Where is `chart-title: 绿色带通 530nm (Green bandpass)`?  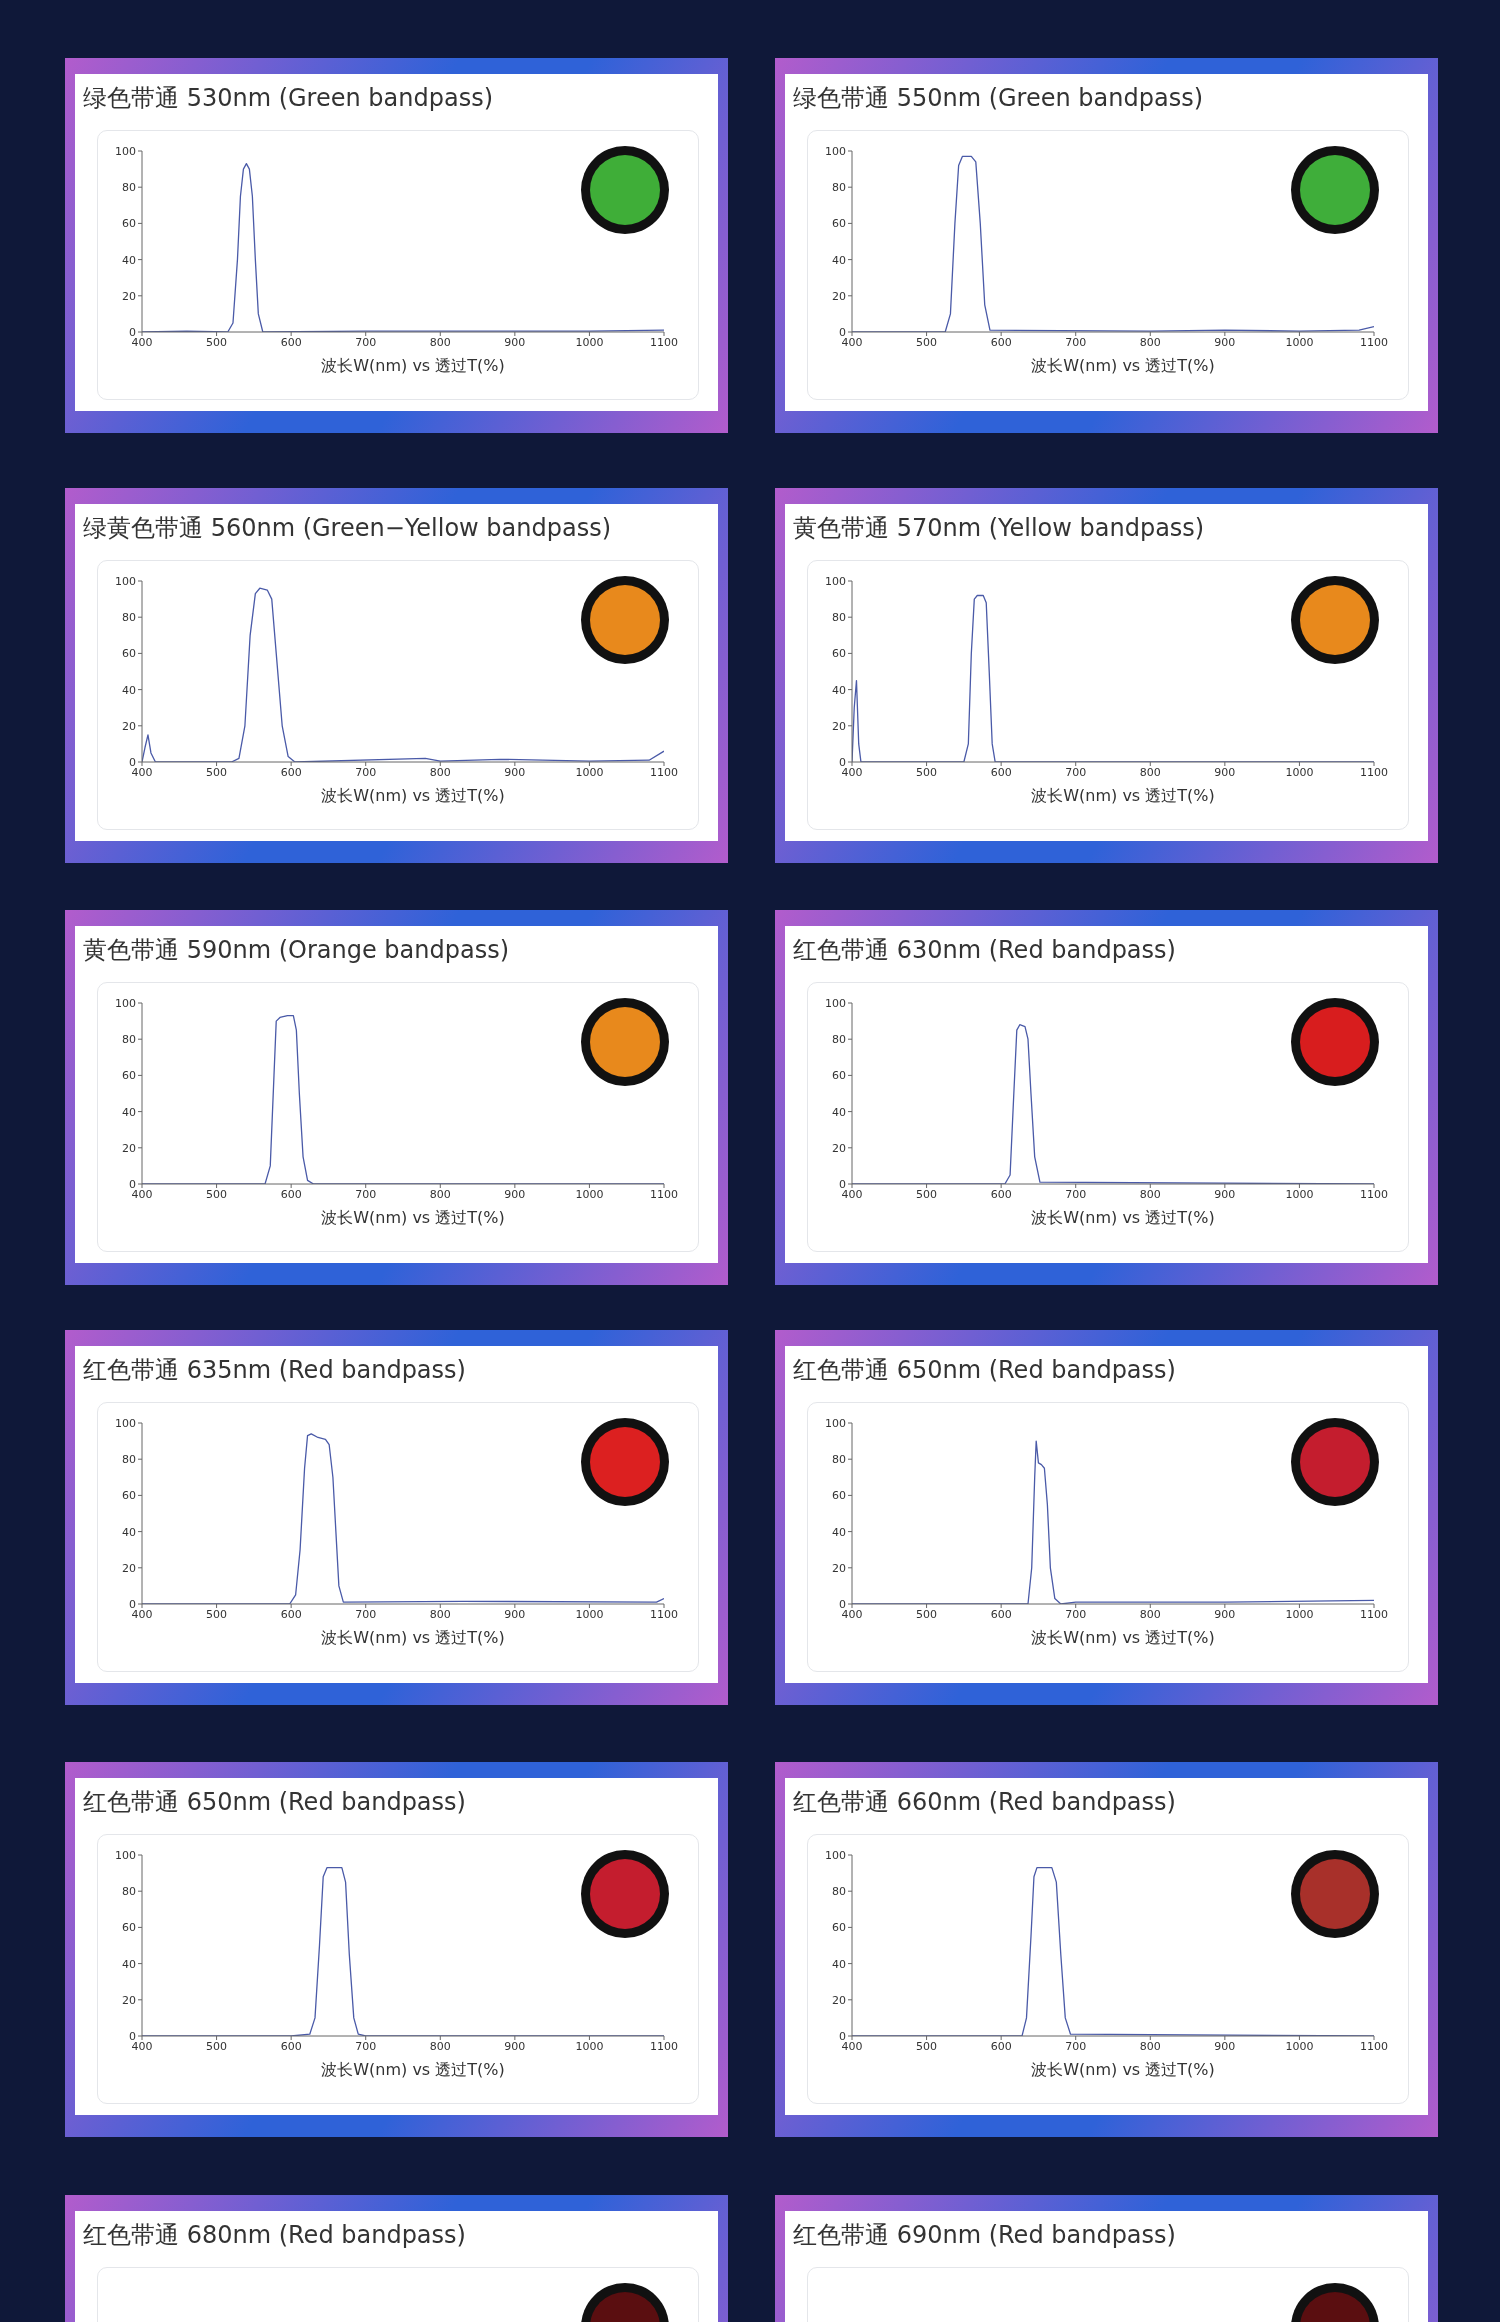 chart-title: 绿色带通 530nm (Green bandpass) is located at coordinates (288, 98).